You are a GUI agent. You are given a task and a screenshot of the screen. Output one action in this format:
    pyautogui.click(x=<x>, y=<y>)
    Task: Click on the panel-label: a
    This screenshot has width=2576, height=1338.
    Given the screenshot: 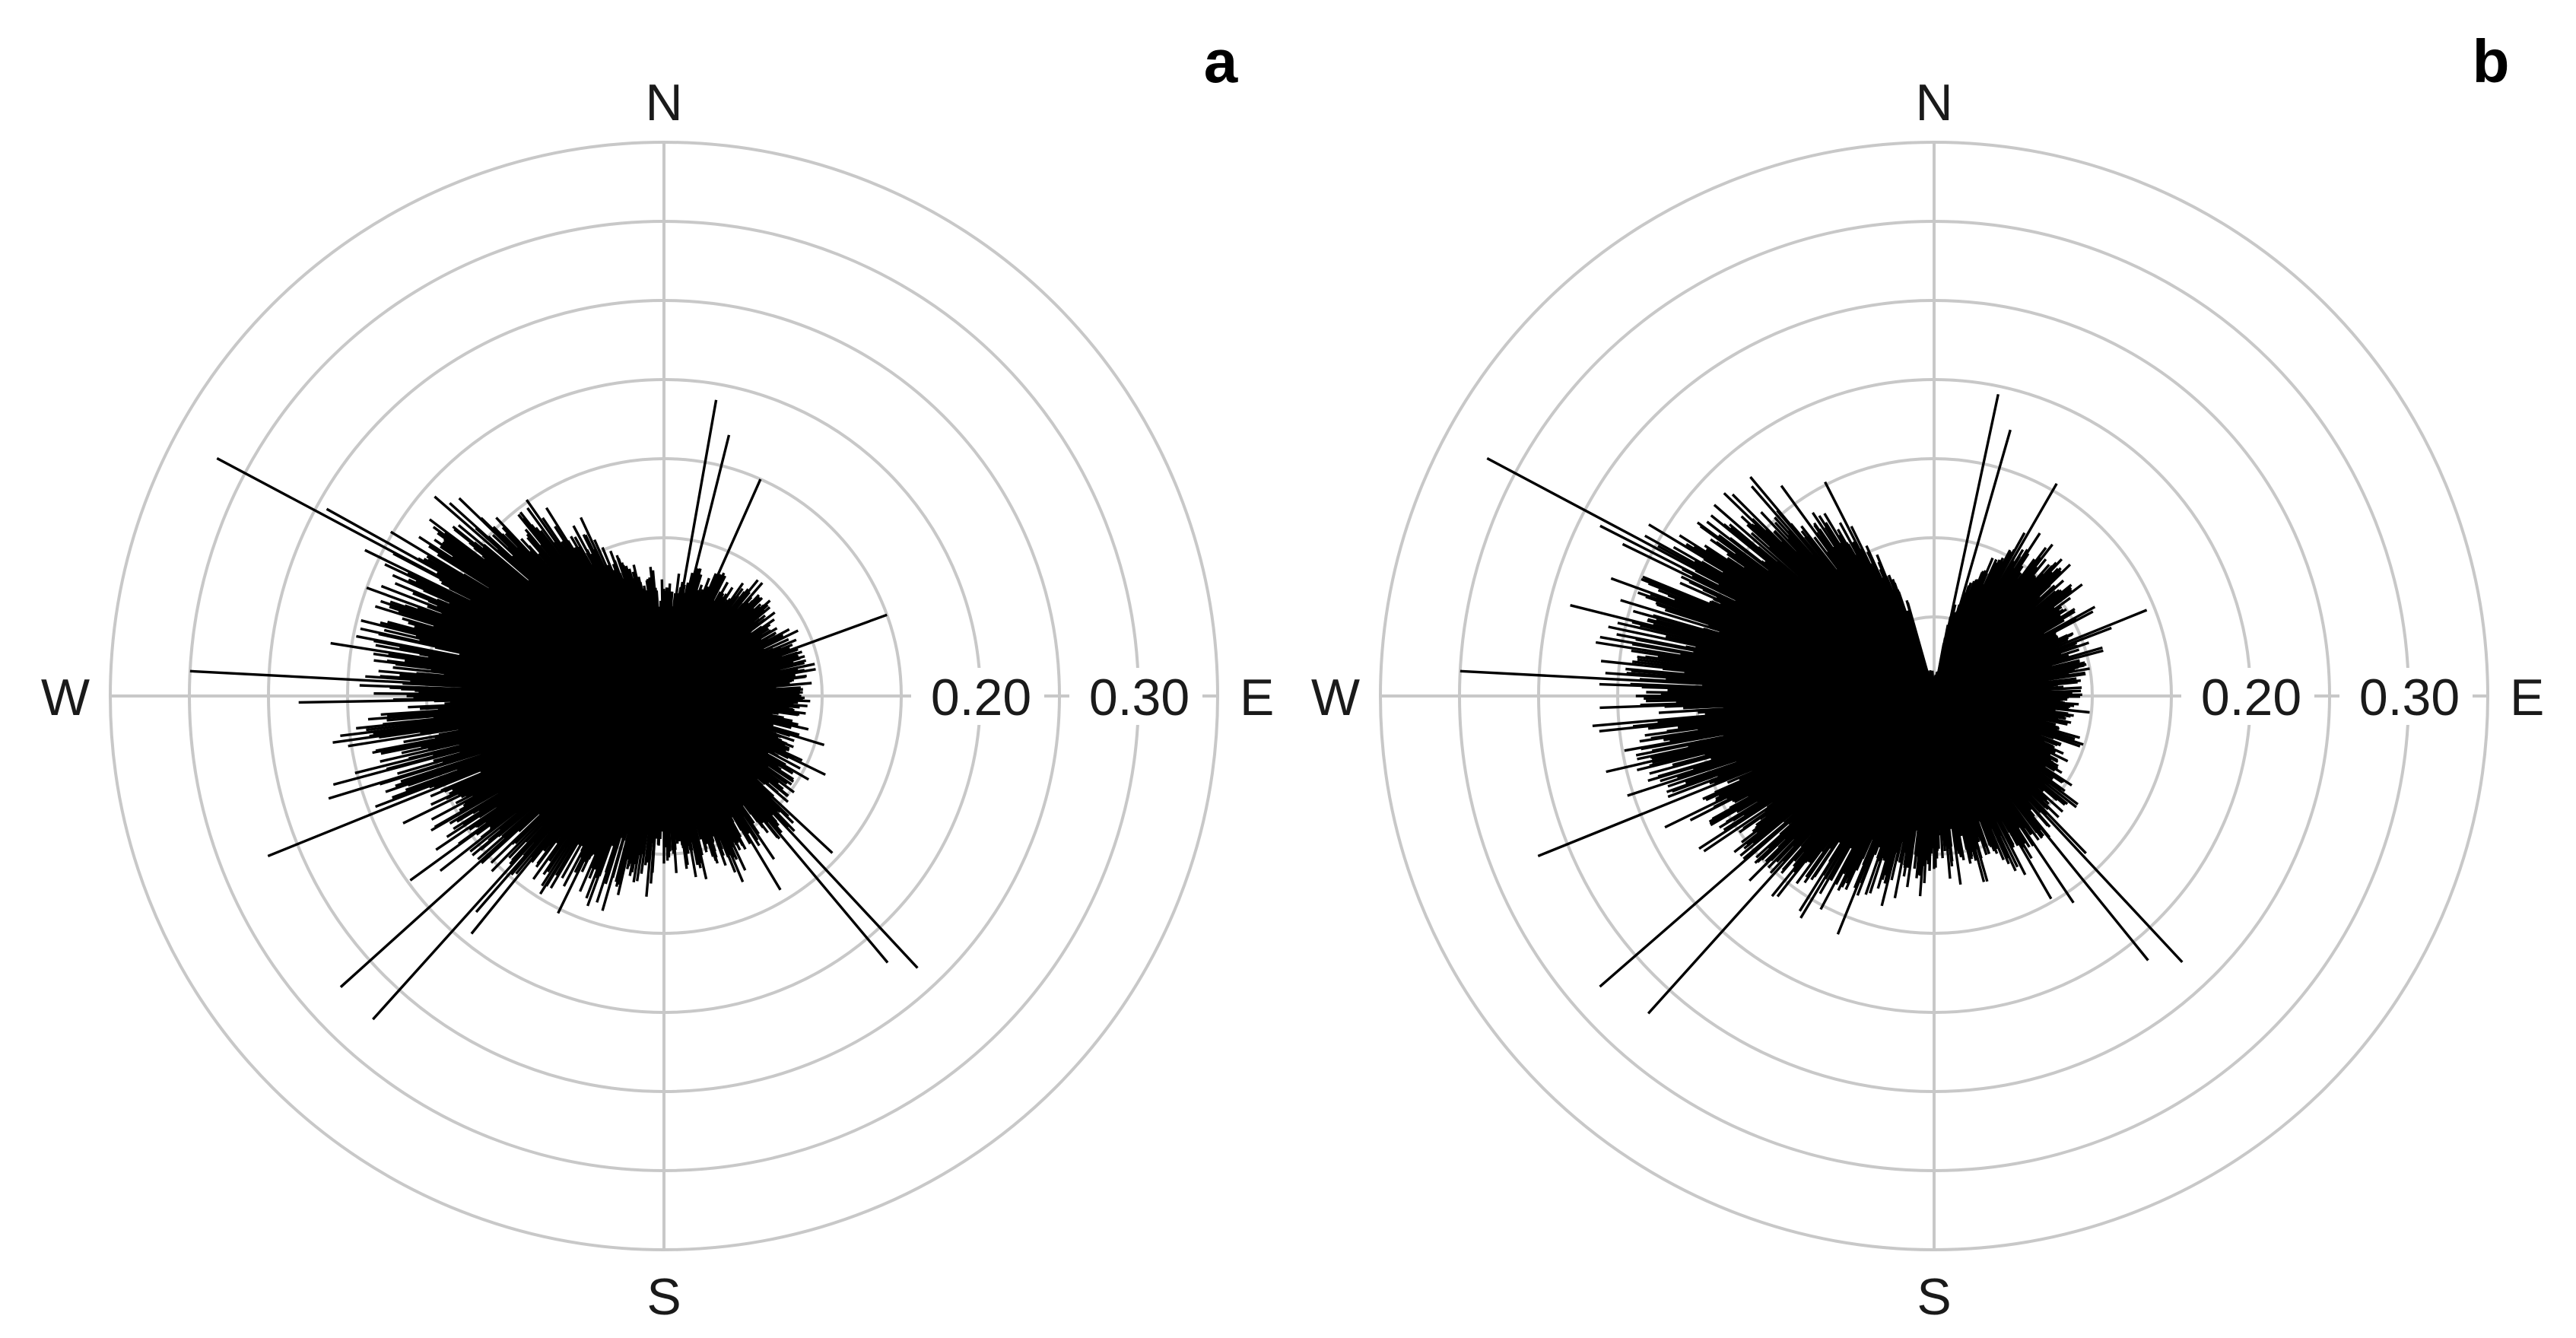 What is the action you would take?
    pyautogui.click(x=1221, y=61)
    